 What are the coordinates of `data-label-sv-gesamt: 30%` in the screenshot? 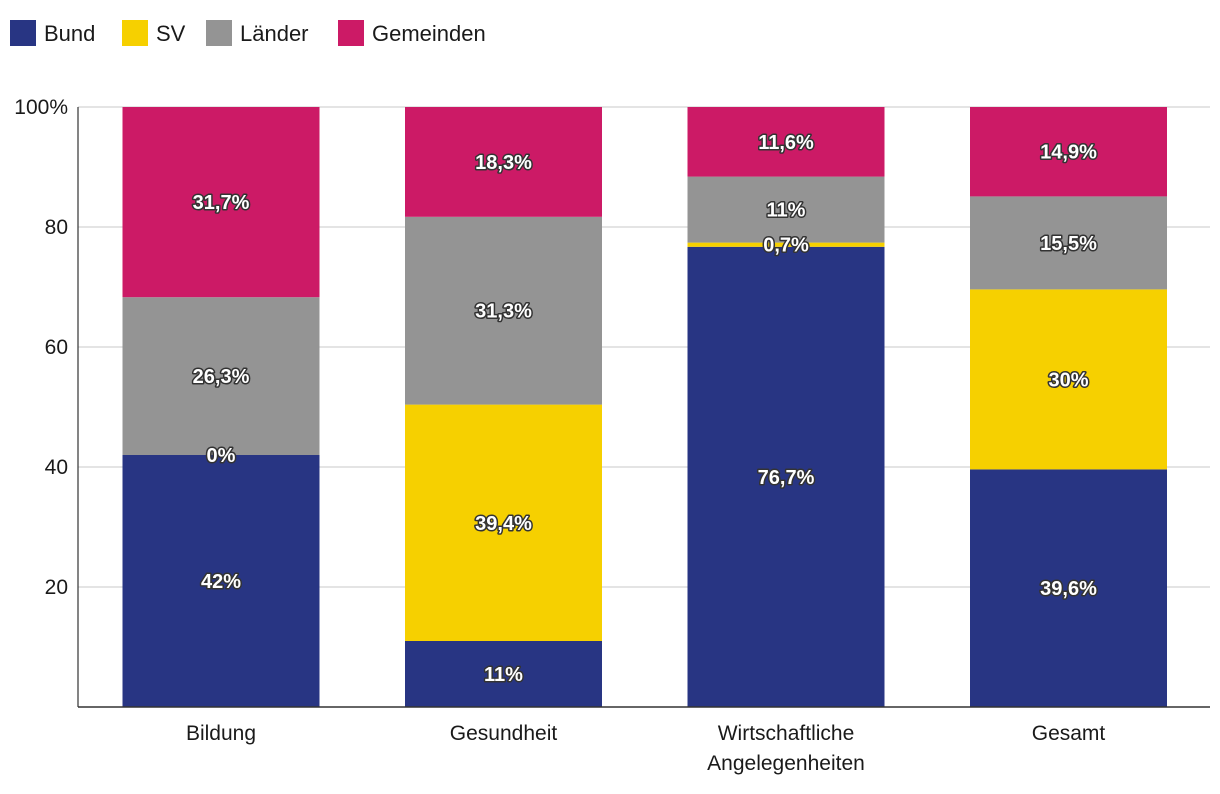 It's located at (1068, 380).